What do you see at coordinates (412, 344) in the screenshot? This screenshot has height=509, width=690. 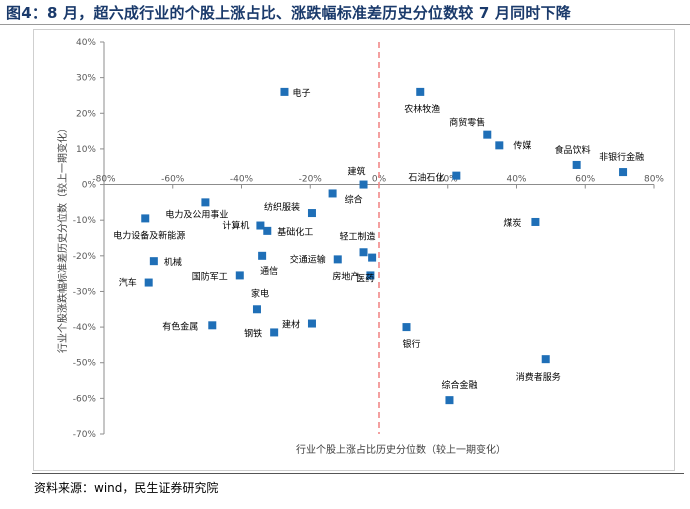 I see `data-point-label: 银行` at bounding box center [412, 344].